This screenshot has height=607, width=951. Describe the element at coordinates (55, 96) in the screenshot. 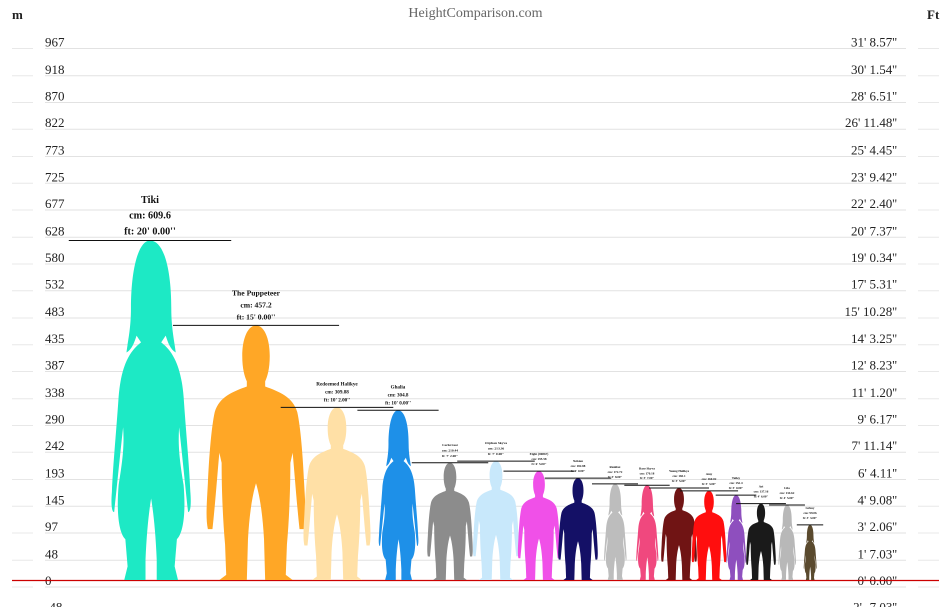

I see `tick-label-left: 870` at that location.